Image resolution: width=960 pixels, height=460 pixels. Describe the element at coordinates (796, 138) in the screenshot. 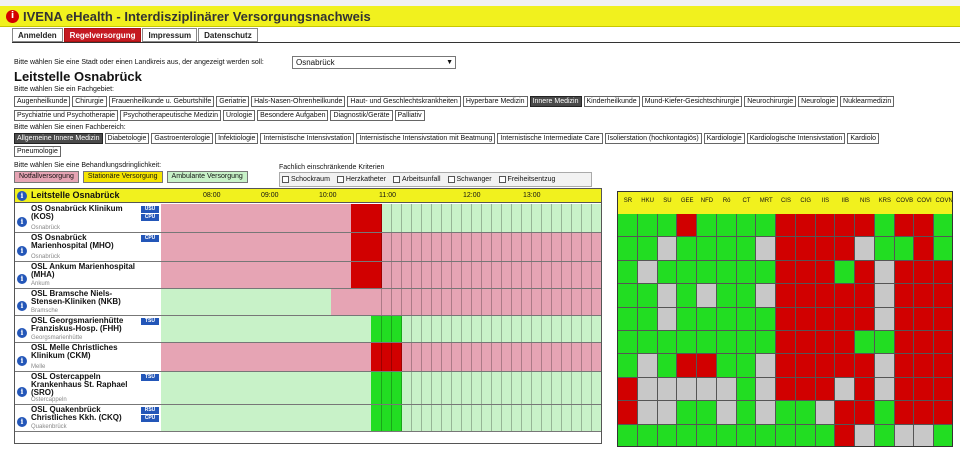

I see `fachbereich-kardiologische-intensivstation: Kardiologische Intensivstation` at that location.